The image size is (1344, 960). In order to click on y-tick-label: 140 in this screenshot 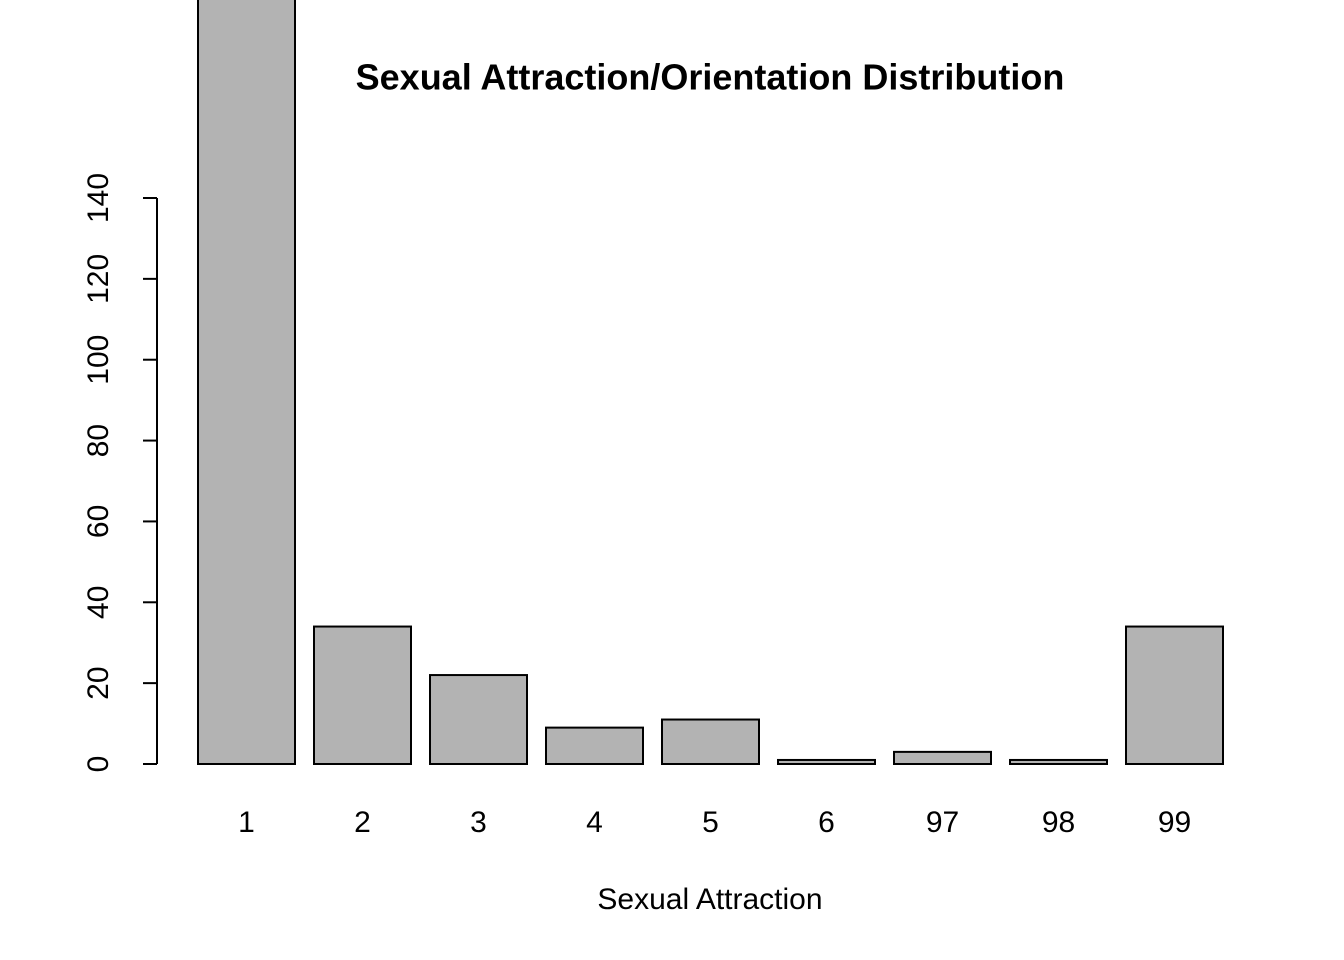, I will do `click(98, 198)`.